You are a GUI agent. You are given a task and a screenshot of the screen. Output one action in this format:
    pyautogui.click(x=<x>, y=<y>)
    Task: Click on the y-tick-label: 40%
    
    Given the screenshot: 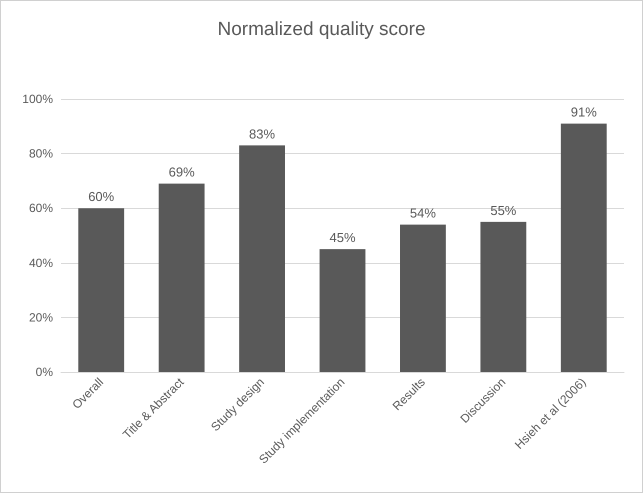 What is the action you would take?
    pyautogui.click(x=41, y=263)
    